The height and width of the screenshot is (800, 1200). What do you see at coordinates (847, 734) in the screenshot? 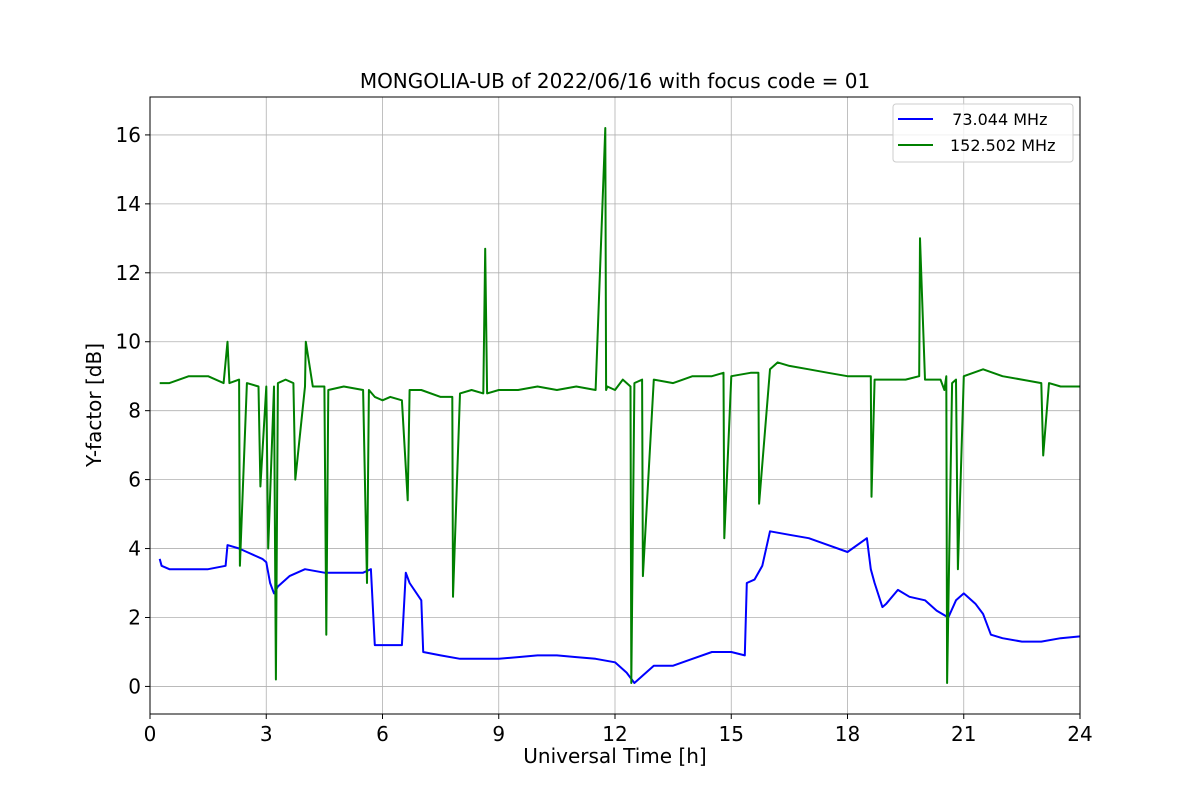
I see `x-tick-label: 18` at bounding box center [847, 734].